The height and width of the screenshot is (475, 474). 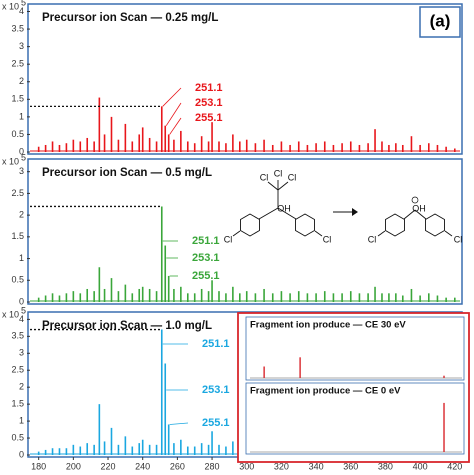 I want to click on panel-title: Precursor ion Scan — 0.25 mg/L, so click(x=130, y=18).